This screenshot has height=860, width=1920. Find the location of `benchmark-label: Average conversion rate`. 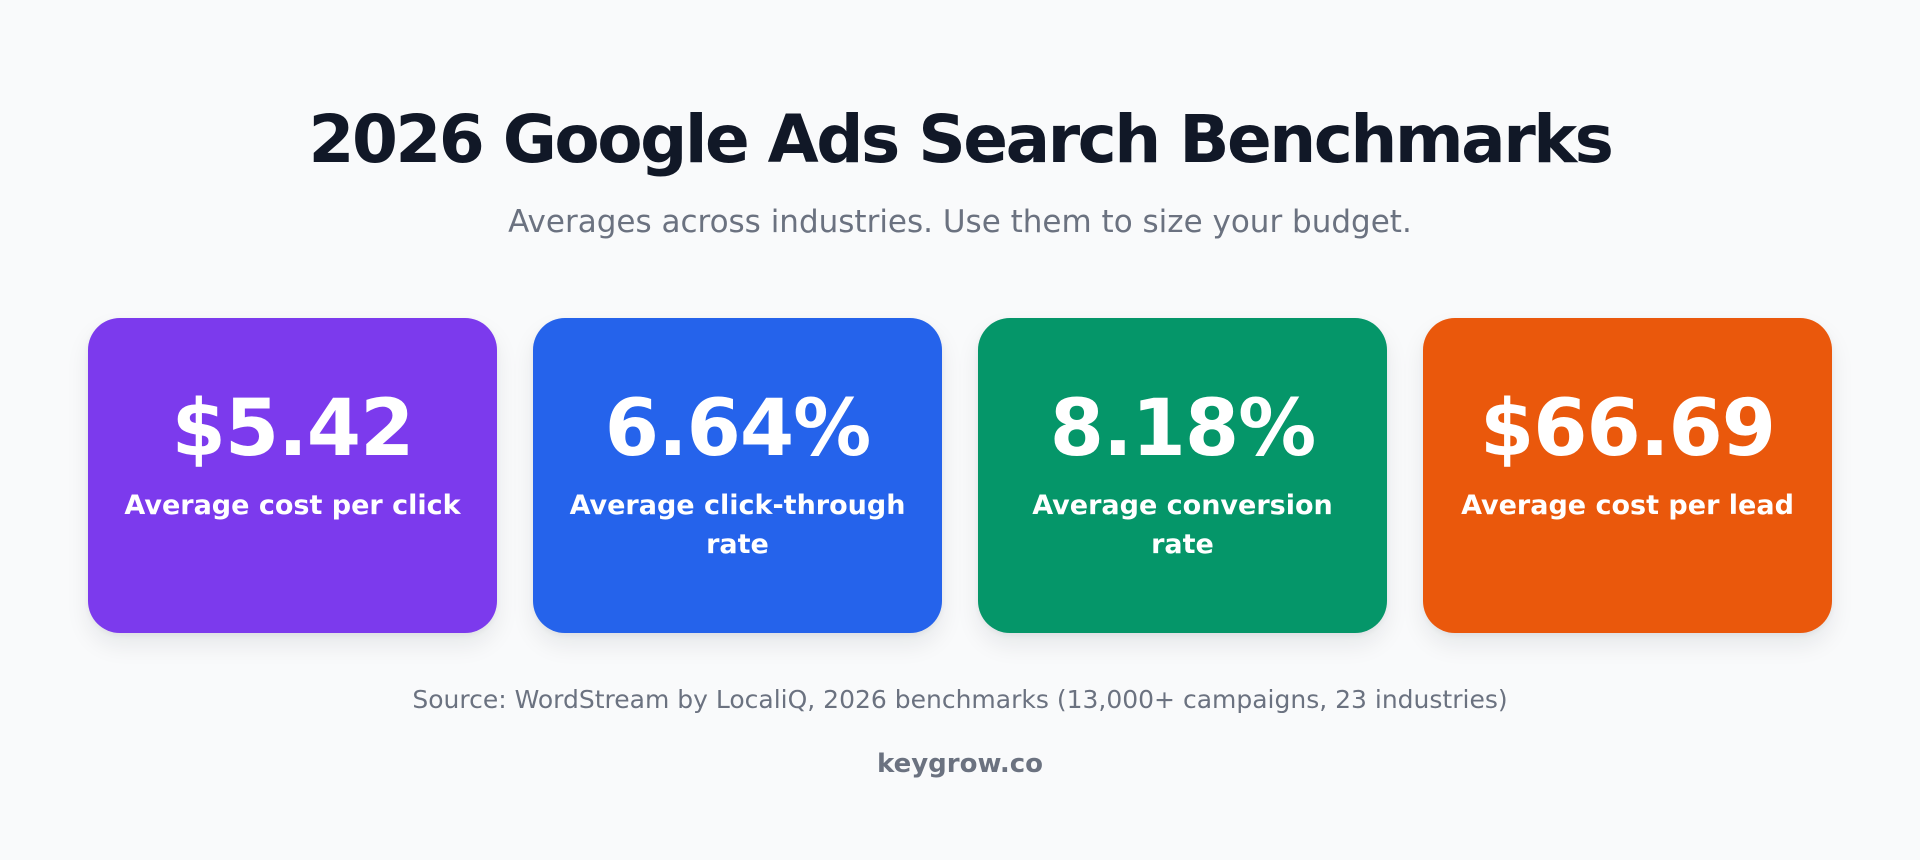

benchmark-label: Average conversion rate is located at coordinates (1182, 525).